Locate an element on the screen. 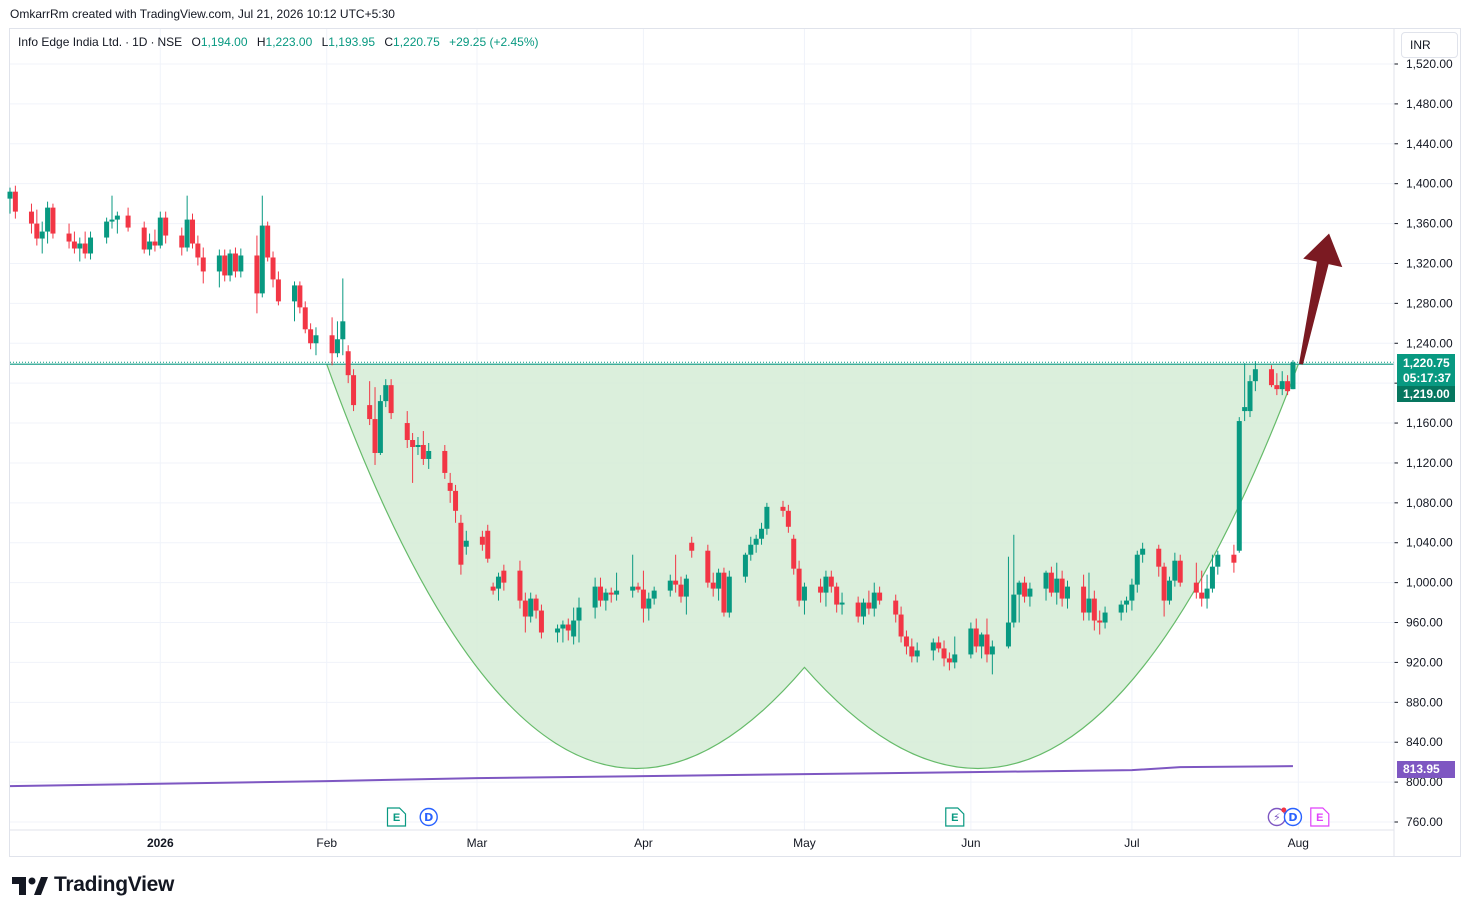 The height and width of the screenshot is (917, 1472). symbol-name: Info Edge India Ltd. is located at coordinates (70, 42).